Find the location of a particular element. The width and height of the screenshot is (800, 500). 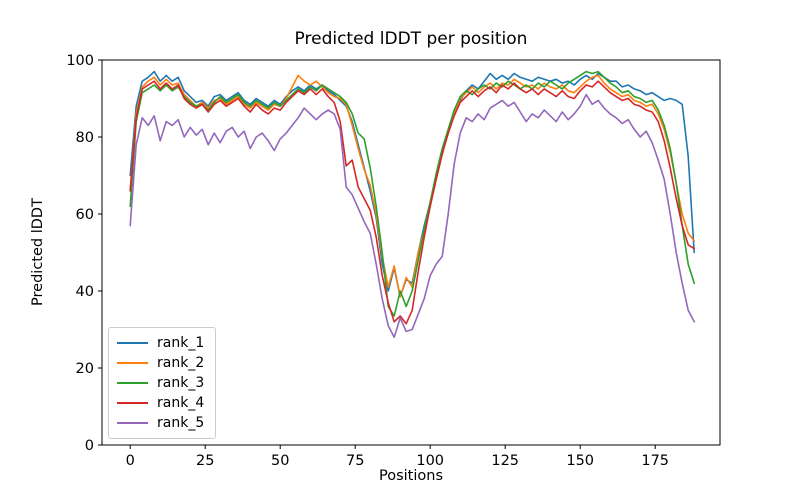

x-tick-label: 25 is located at coordinates (205, 461).